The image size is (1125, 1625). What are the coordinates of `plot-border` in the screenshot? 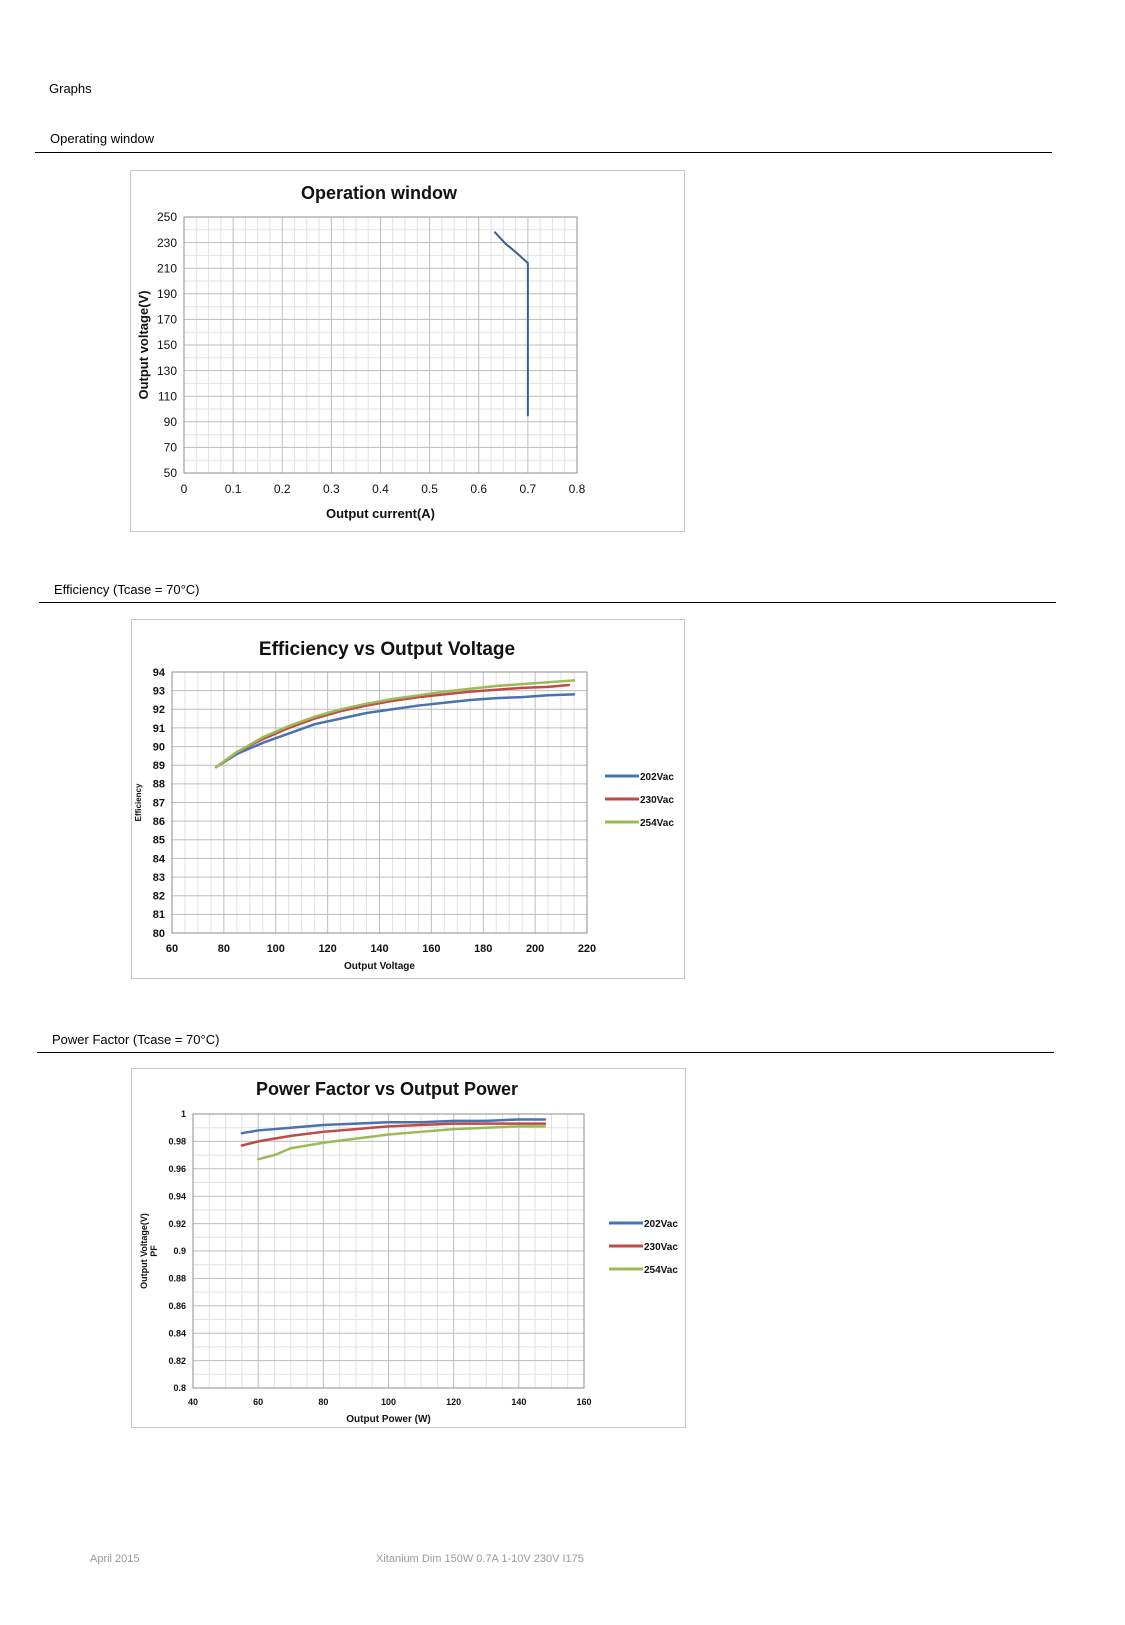 It's located at (388, 1251).